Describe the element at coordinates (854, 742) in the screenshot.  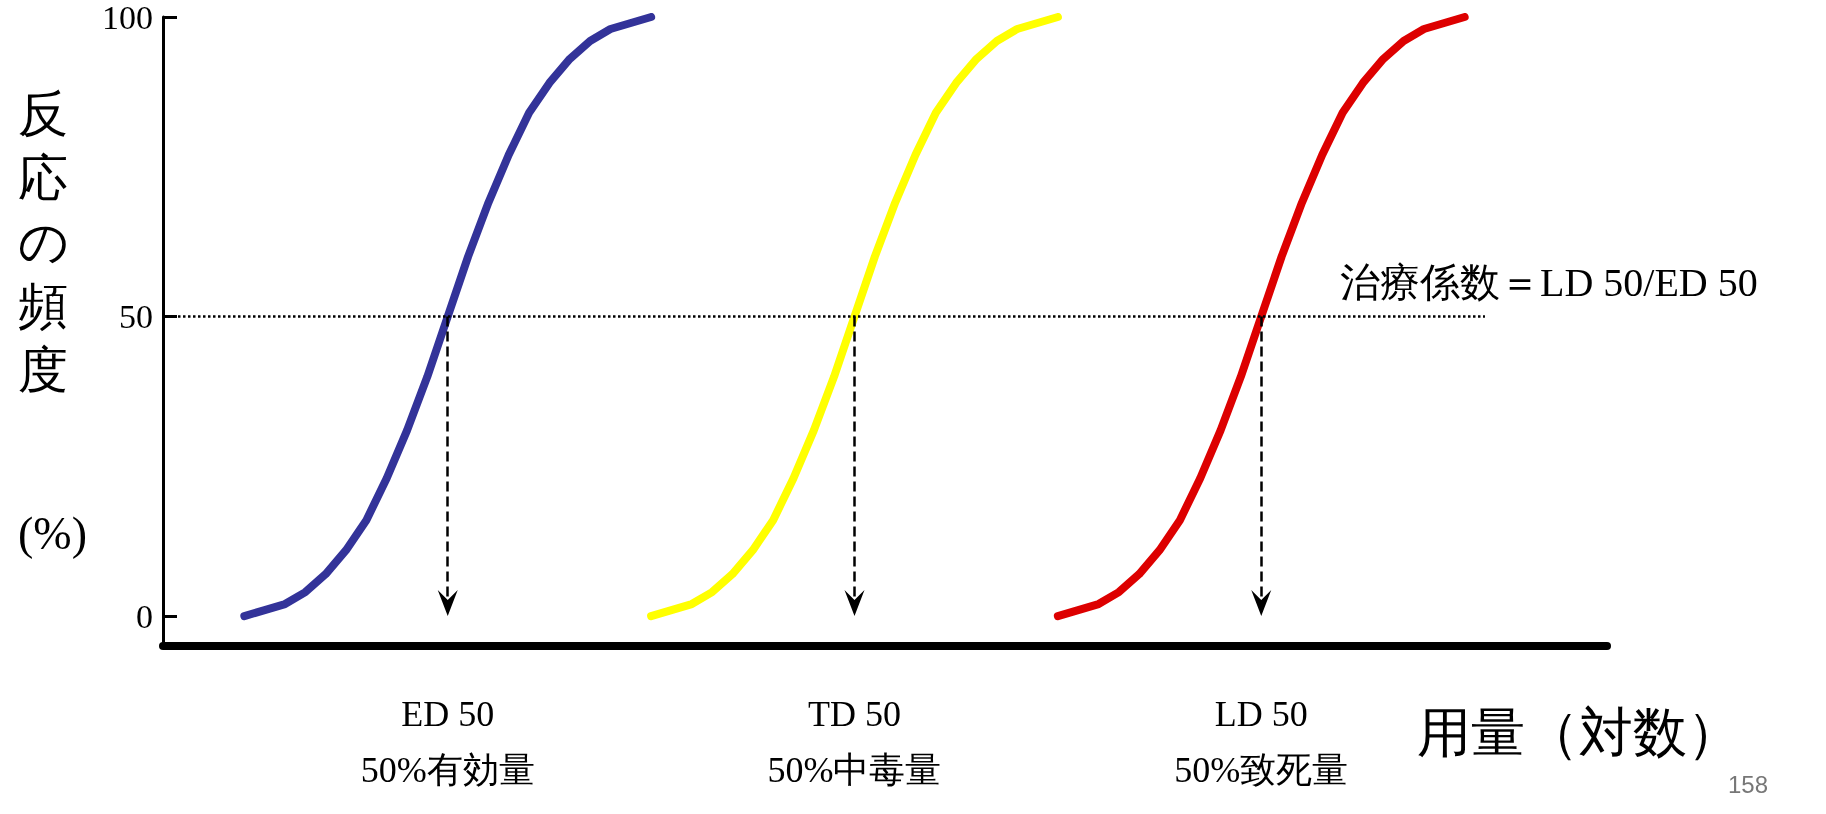
I see `x-tick-label: TD 50 50%中毒量` at that location.